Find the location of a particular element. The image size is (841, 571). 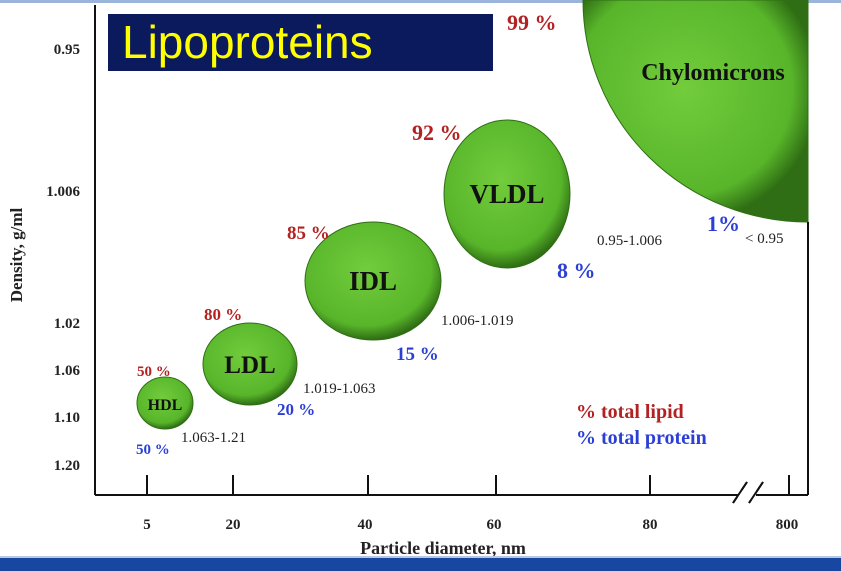

y-tick-label: 1.06 is located at coordinates (67, 371).